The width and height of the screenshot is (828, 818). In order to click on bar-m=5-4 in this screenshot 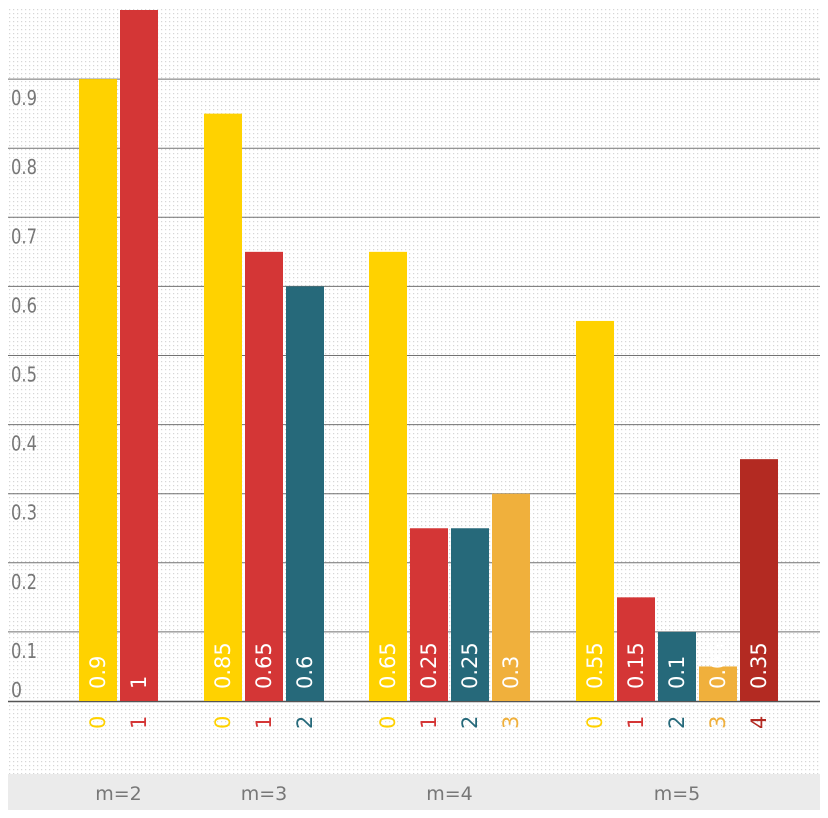, I will do `click(759, 580)`.